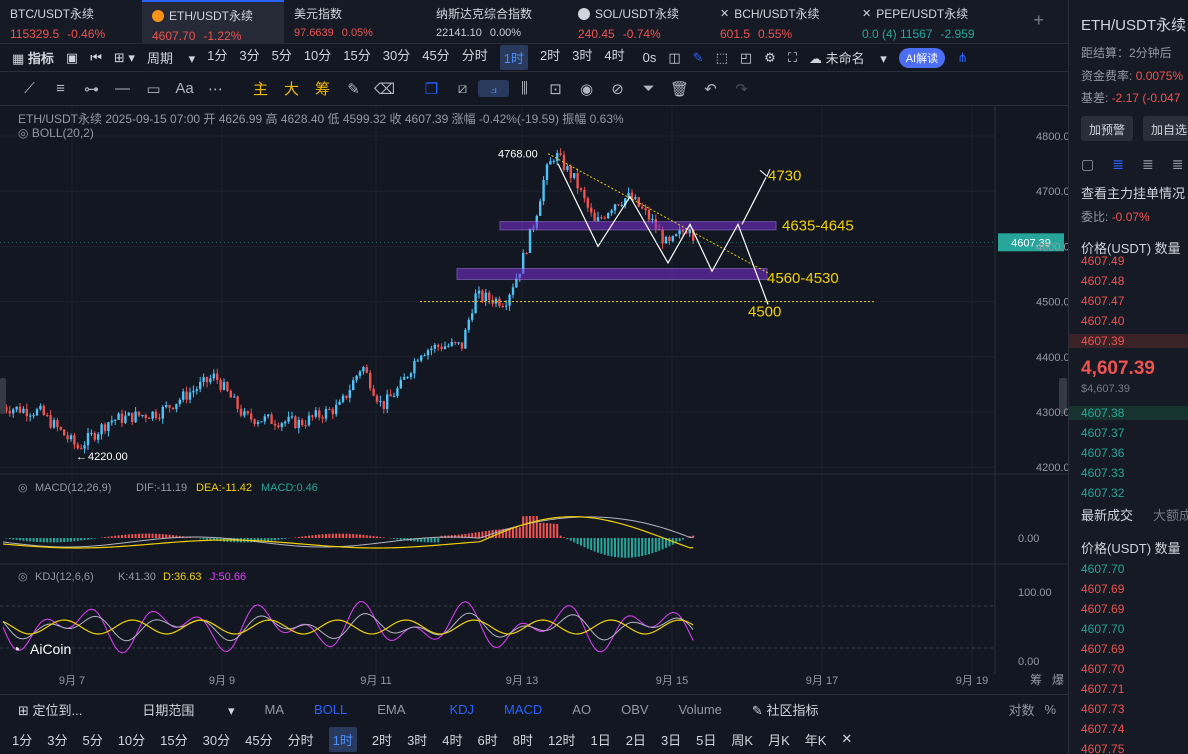 The image size is (1188, 754). I want to click on brush-icon: ⊘, so click(617, 89).